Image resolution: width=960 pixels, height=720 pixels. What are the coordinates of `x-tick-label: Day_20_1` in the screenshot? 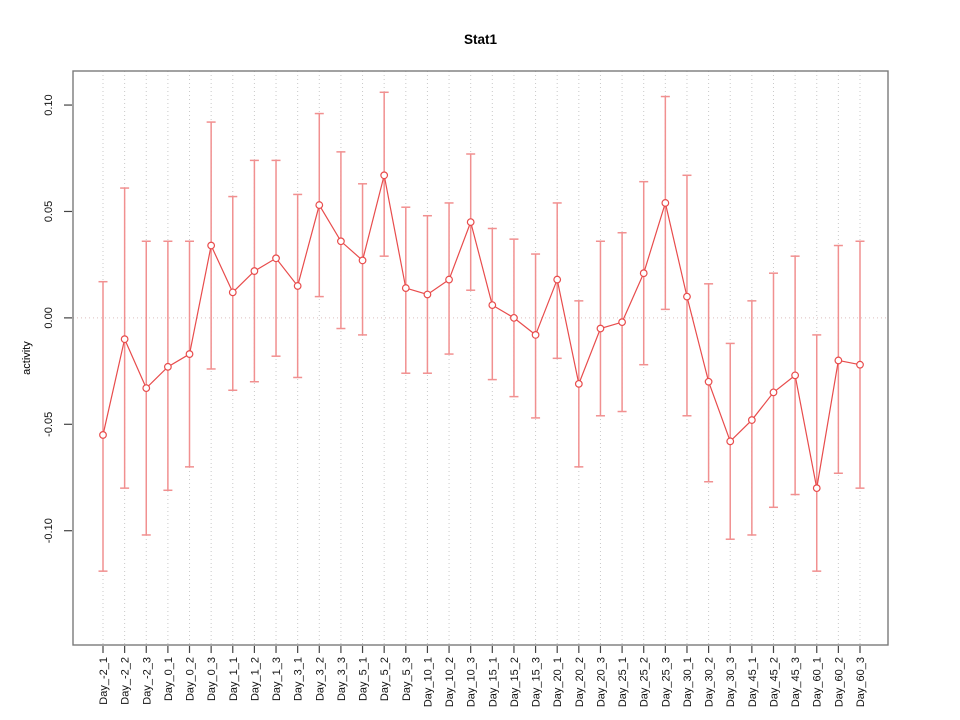 It's located at (558, 682).